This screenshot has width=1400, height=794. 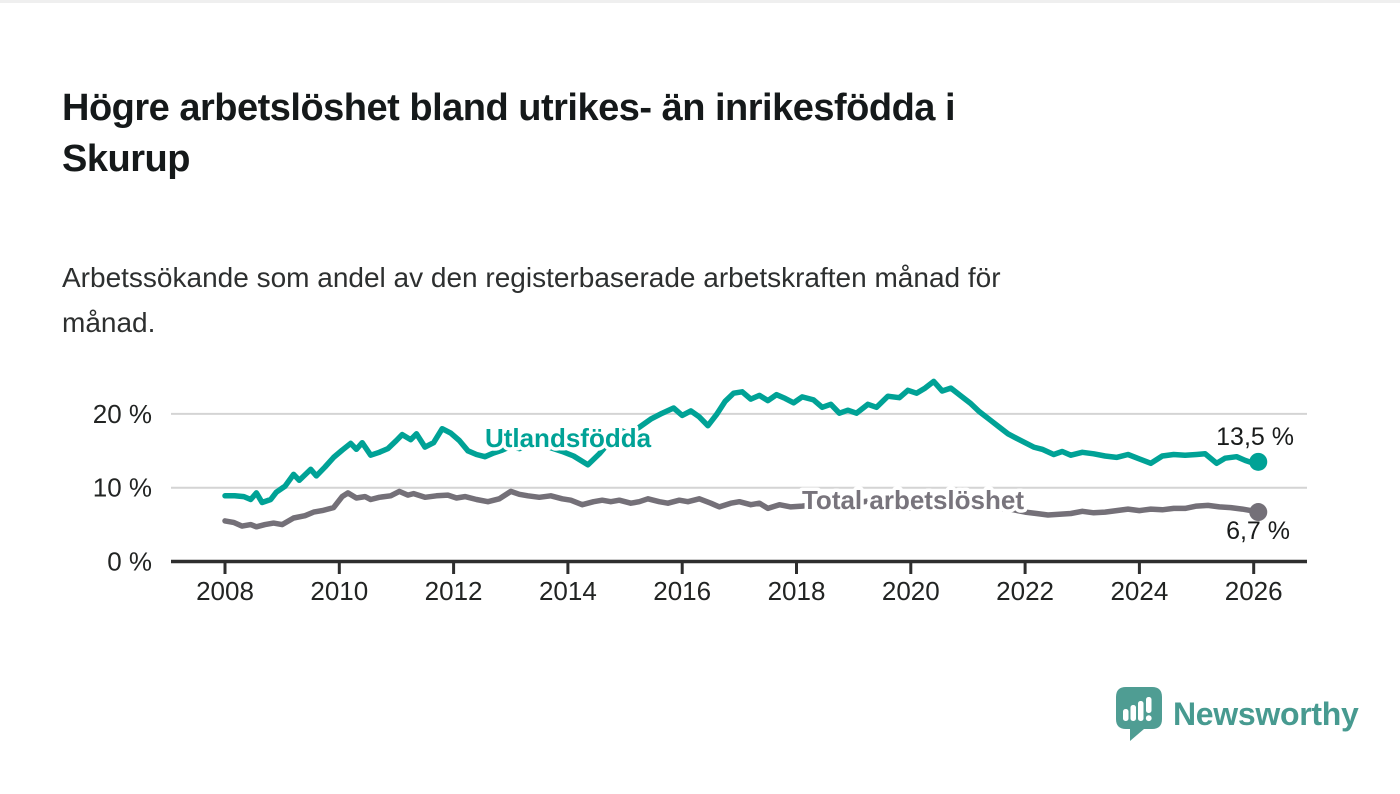 What do you see at coordinates (339, 591) in the screenshot?
I see `x-tick-label-2010: 2010` at bounding box center [339, 591].